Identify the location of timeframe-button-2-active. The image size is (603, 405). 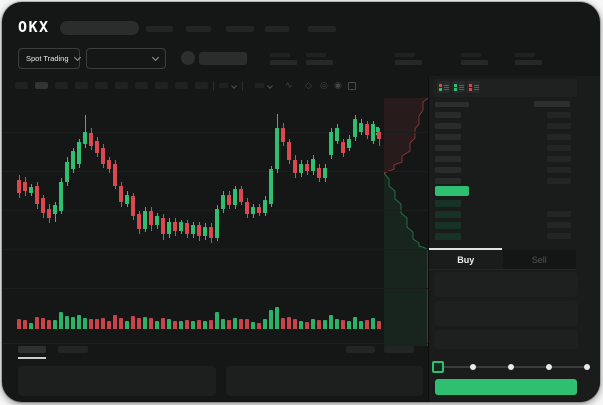
(41, 85).